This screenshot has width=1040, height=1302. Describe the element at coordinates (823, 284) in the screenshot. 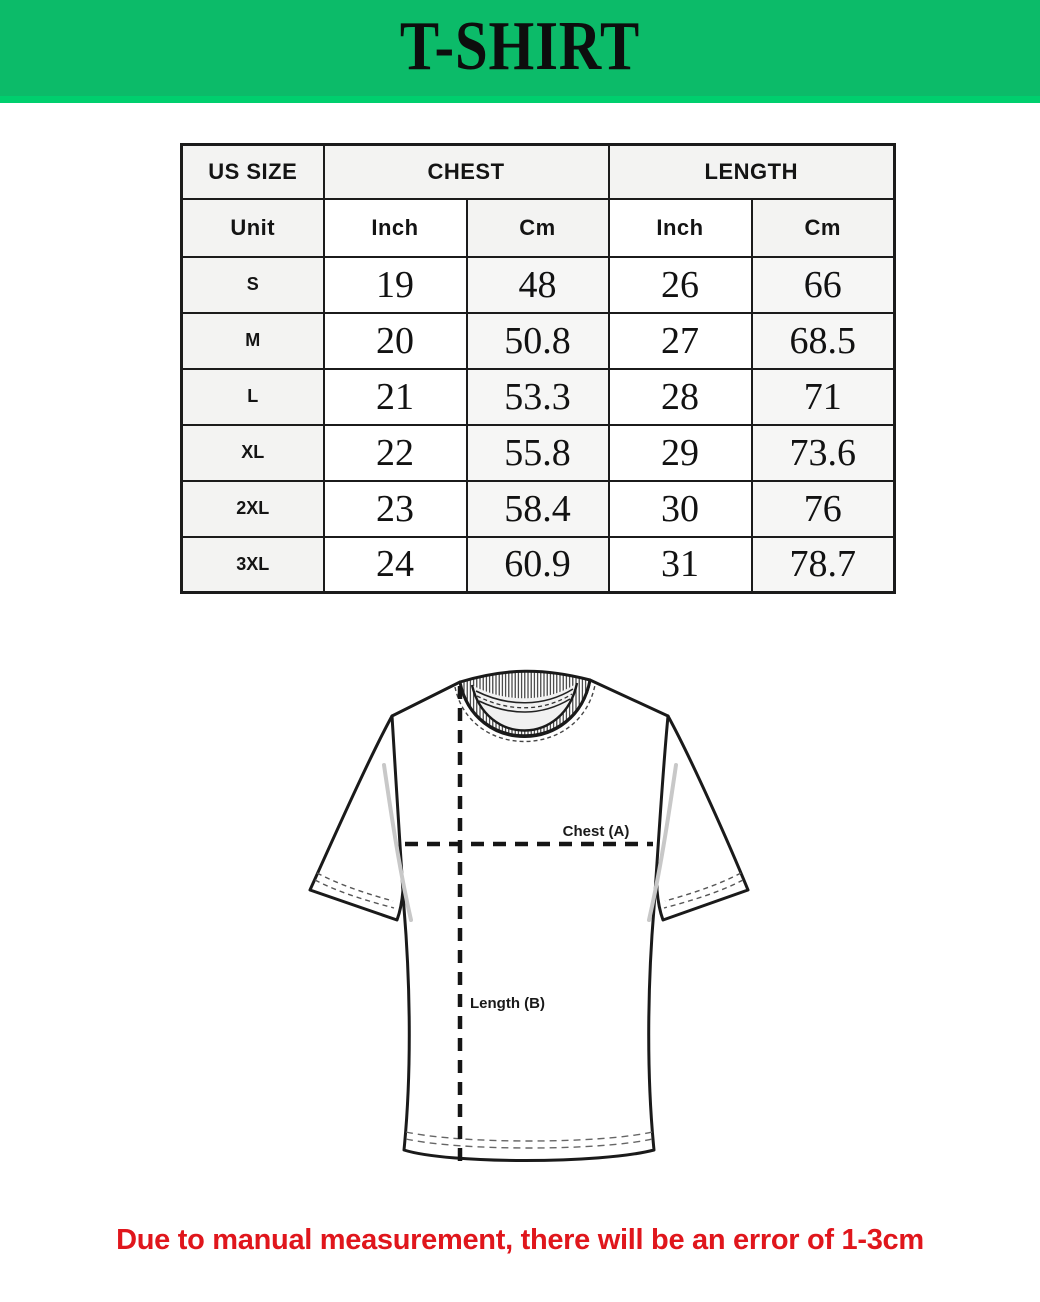

I see `length-cm-value: 66` at that location.